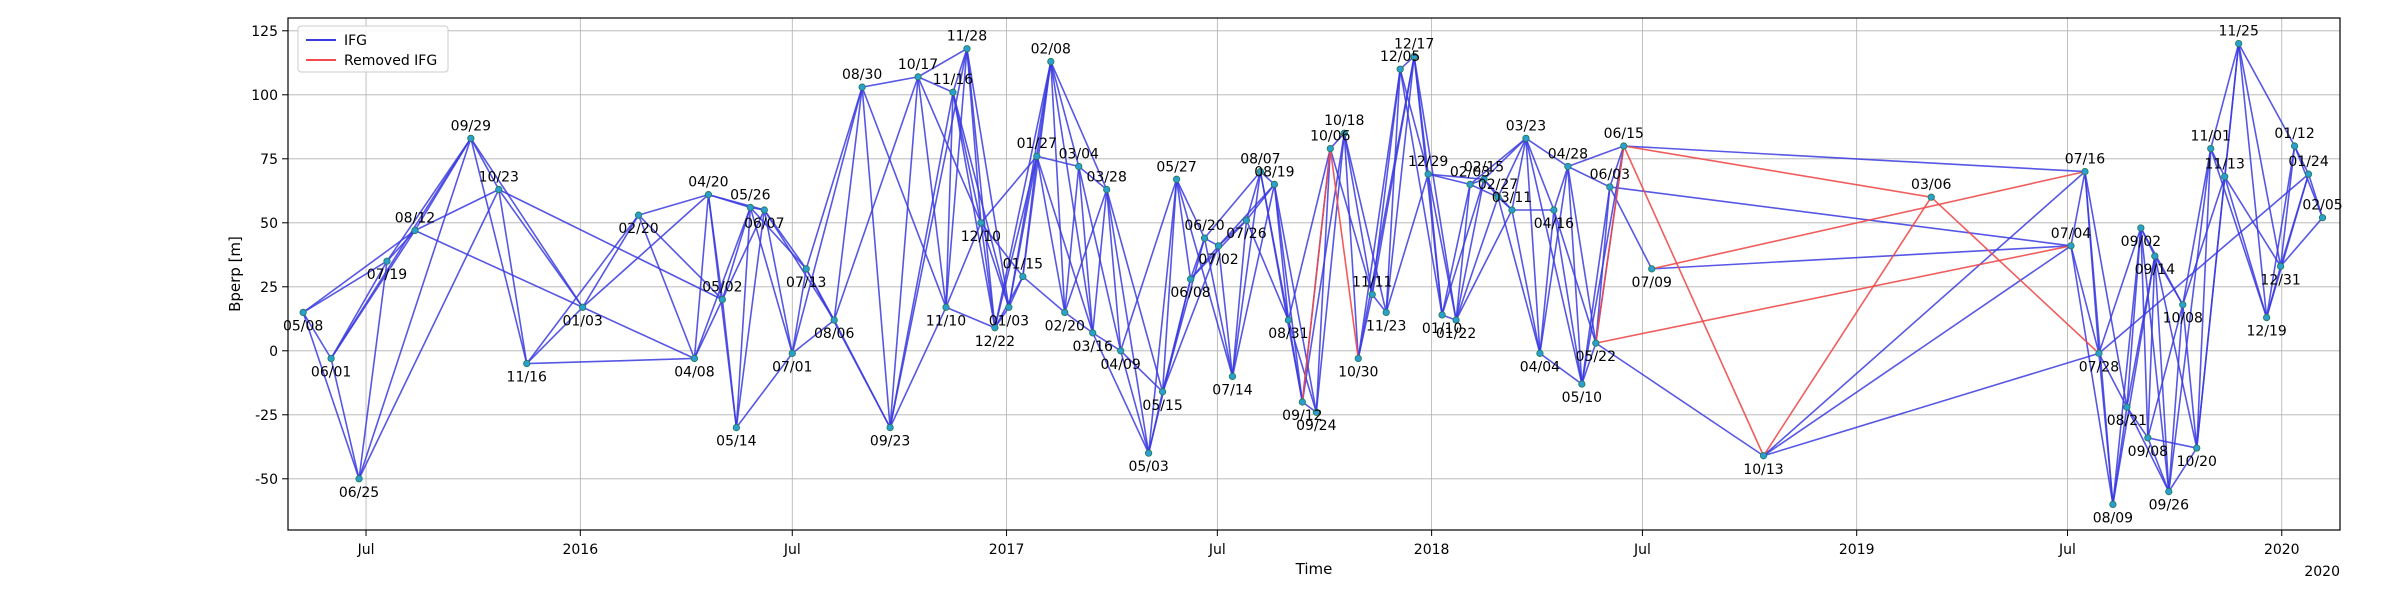 The width and height of the screenshot is (2400, 600). What do you see at coordinates (946, 321) in the screenshot?
I see `acquisition-date-label: 11/10` at bounding box center [946, 321].